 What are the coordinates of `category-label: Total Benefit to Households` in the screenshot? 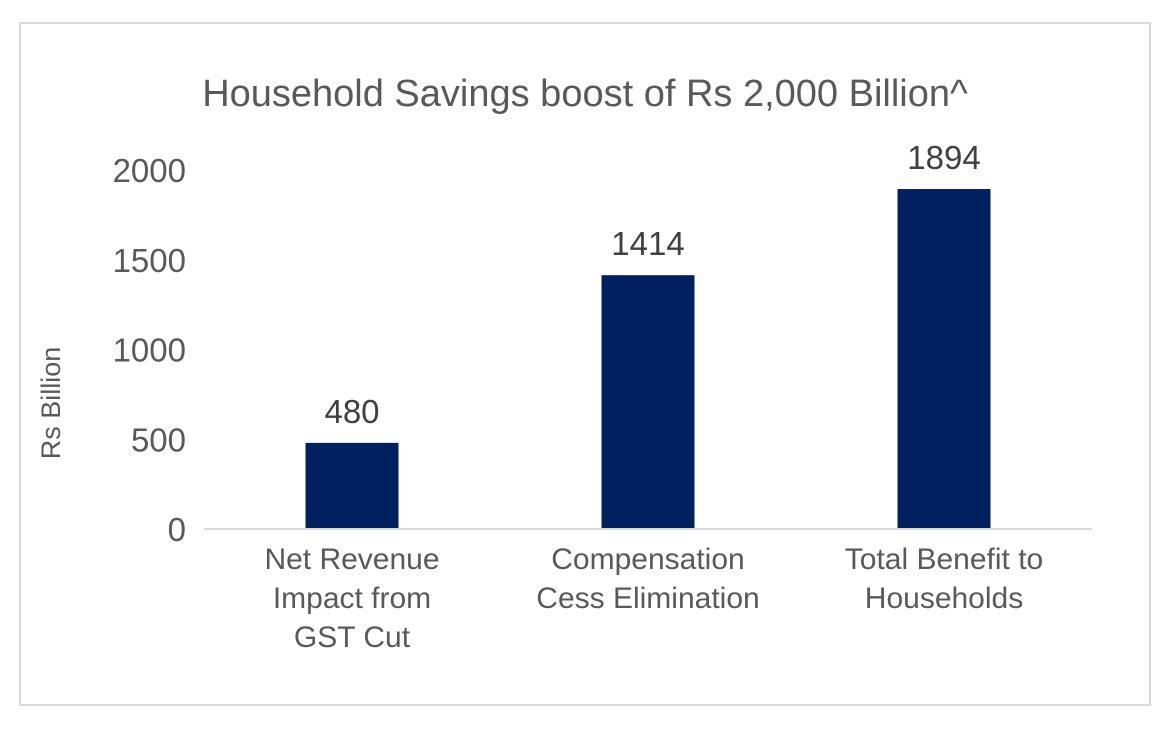 It's located at (944, 579).